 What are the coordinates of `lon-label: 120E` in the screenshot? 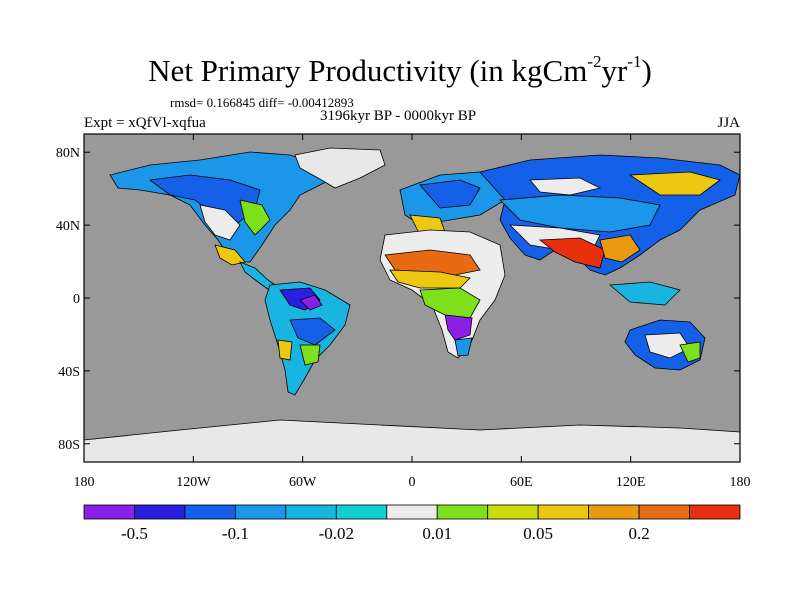 It's located at (631, 482).